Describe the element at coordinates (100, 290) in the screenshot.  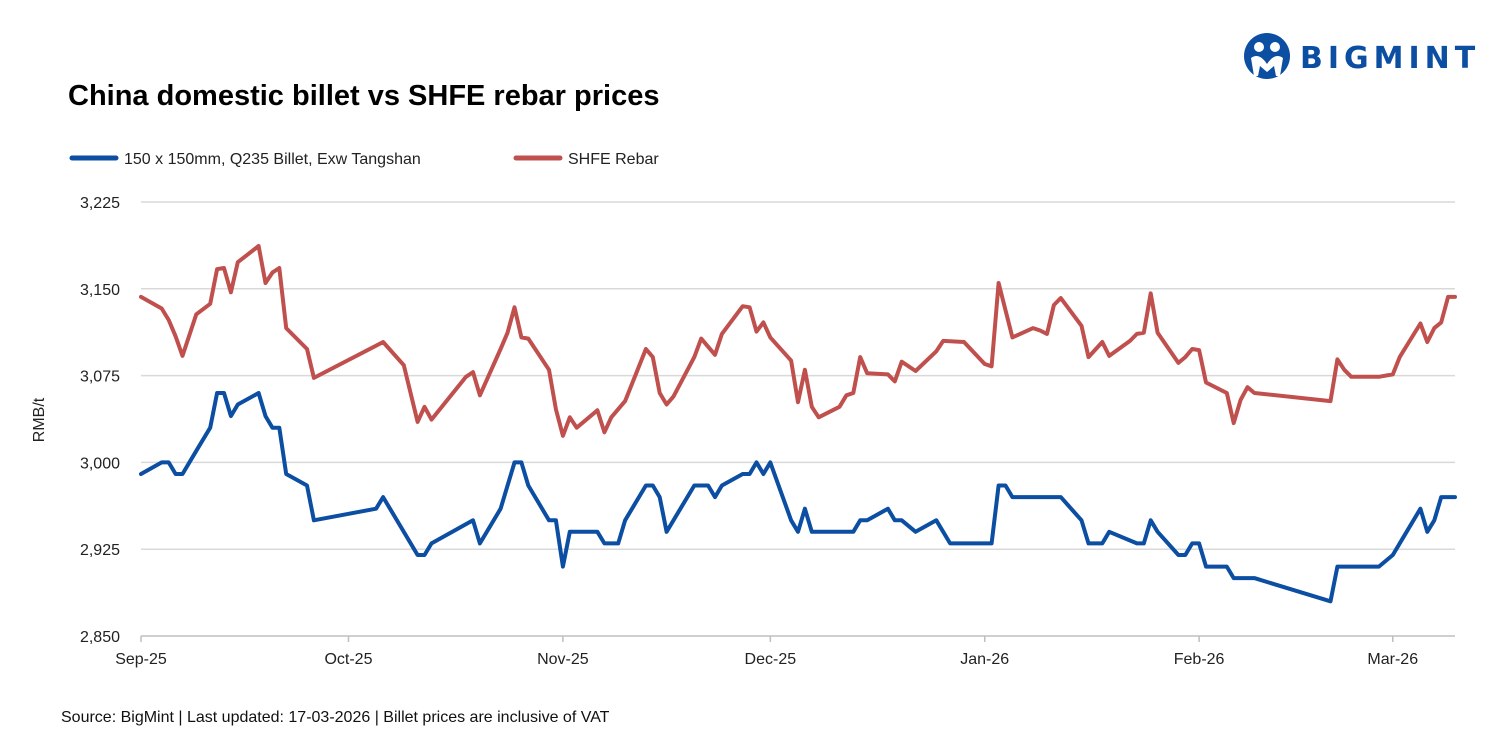
I see `y-tick-label: 3,150` at that location.